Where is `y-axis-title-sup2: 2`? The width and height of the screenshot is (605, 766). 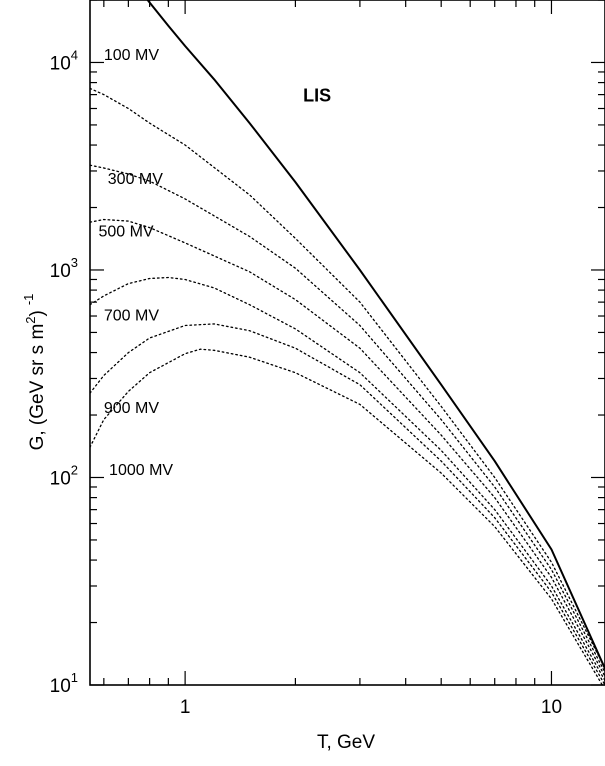
y-axis-title-sup2: 2 is located at coordinates (30, 319).